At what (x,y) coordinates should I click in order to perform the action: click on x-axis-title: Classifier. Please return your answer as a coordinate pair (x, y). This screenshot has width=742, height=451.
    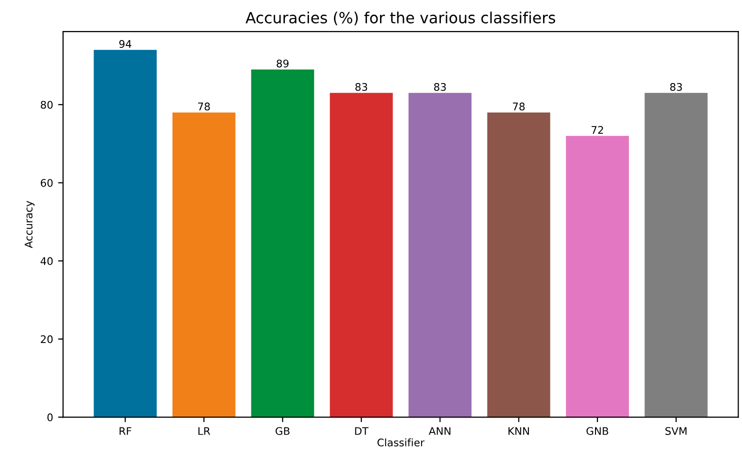
    Looking at the image, I should click on (400, 442).